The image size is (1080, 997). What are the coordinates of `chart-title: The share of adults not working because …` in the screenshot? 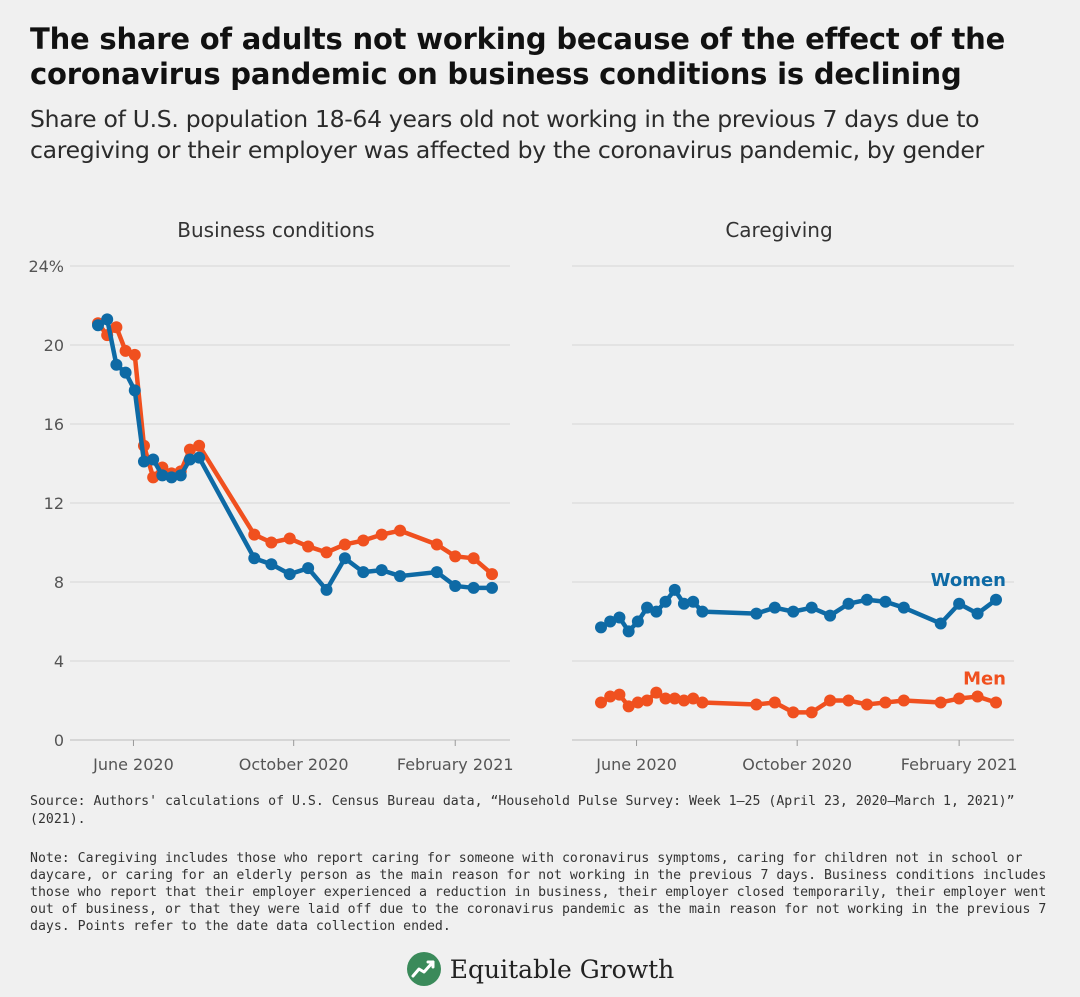 It's located at (518, 56).